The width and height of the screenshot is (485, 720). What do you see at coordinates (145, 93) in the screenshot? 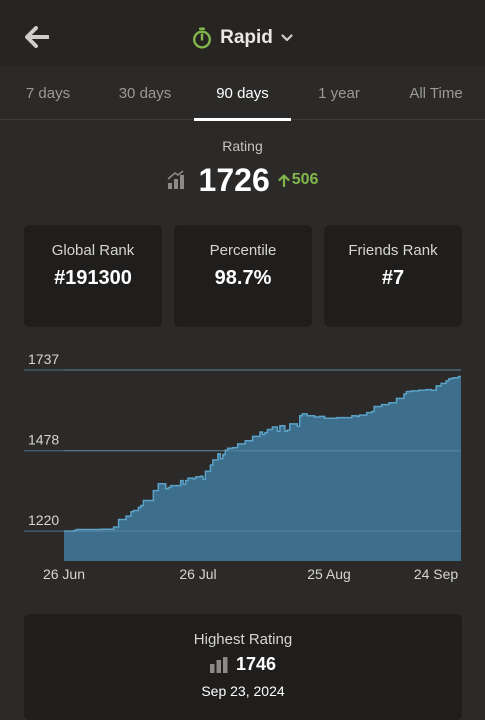
I see `tab-30-days: 30 days` at bounding box center [145, 93].